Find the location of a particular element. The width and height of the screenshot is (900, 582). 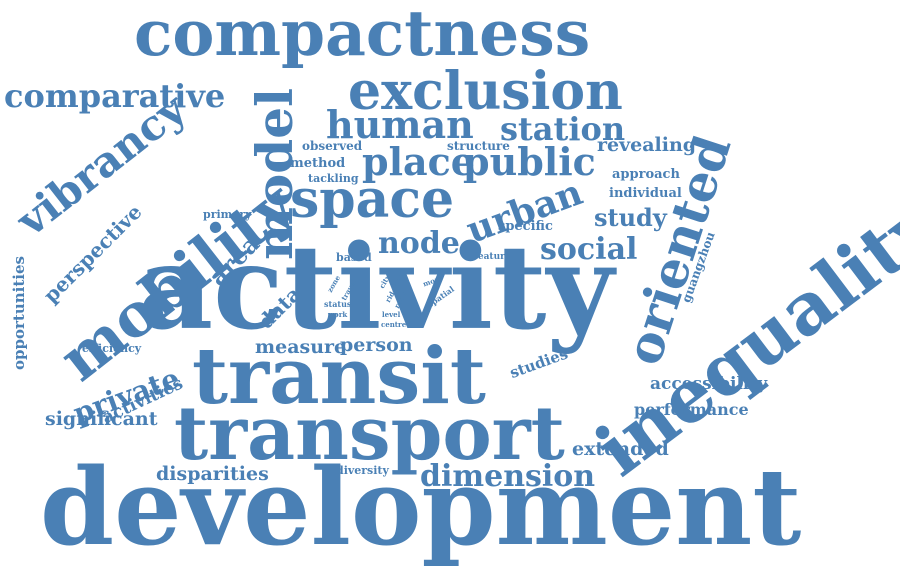

word-place: place is located at coordinates (418, 161).